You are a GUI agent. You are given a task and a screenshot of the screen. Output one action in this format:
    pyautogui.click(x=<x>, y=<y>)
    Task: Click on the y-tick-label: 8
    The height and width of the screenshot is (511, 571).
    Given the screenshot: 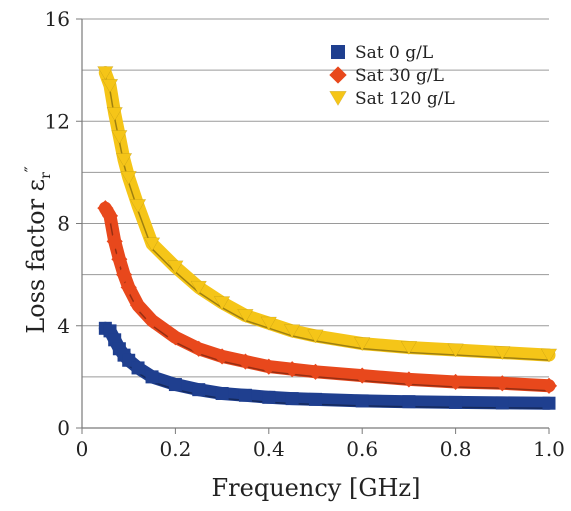 What is the action you would take?
    pyautogui.click(x=63, y=224)
    